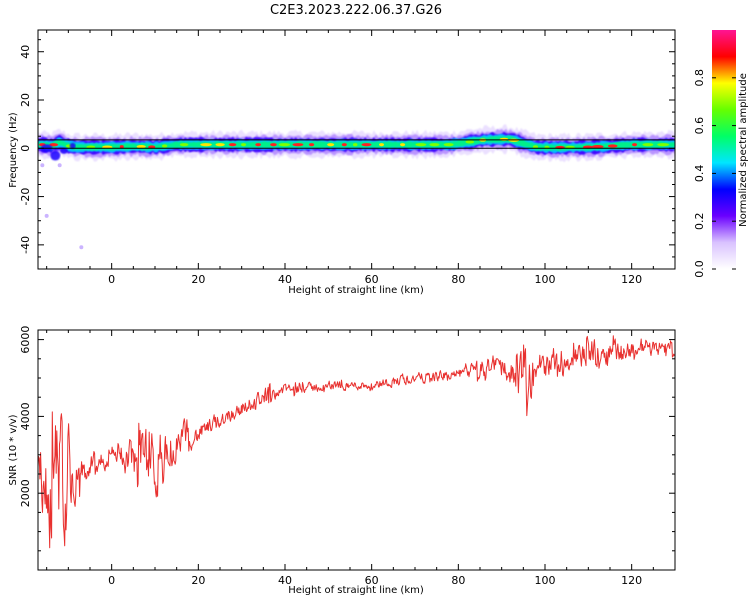 Image resolution: width=750 pixels, height=600 pixels. What do you see at coordinates (13, 449) in the screenshot?
I see `snr-y-axis-label: SNR (10 * v/v)` at bounding box center [13, 449].